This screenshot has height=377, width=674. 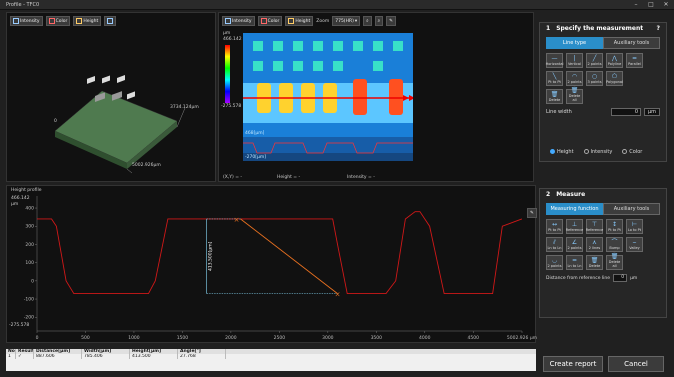 I want to click on radius-icon: ◡, so click(x=554, y=260).